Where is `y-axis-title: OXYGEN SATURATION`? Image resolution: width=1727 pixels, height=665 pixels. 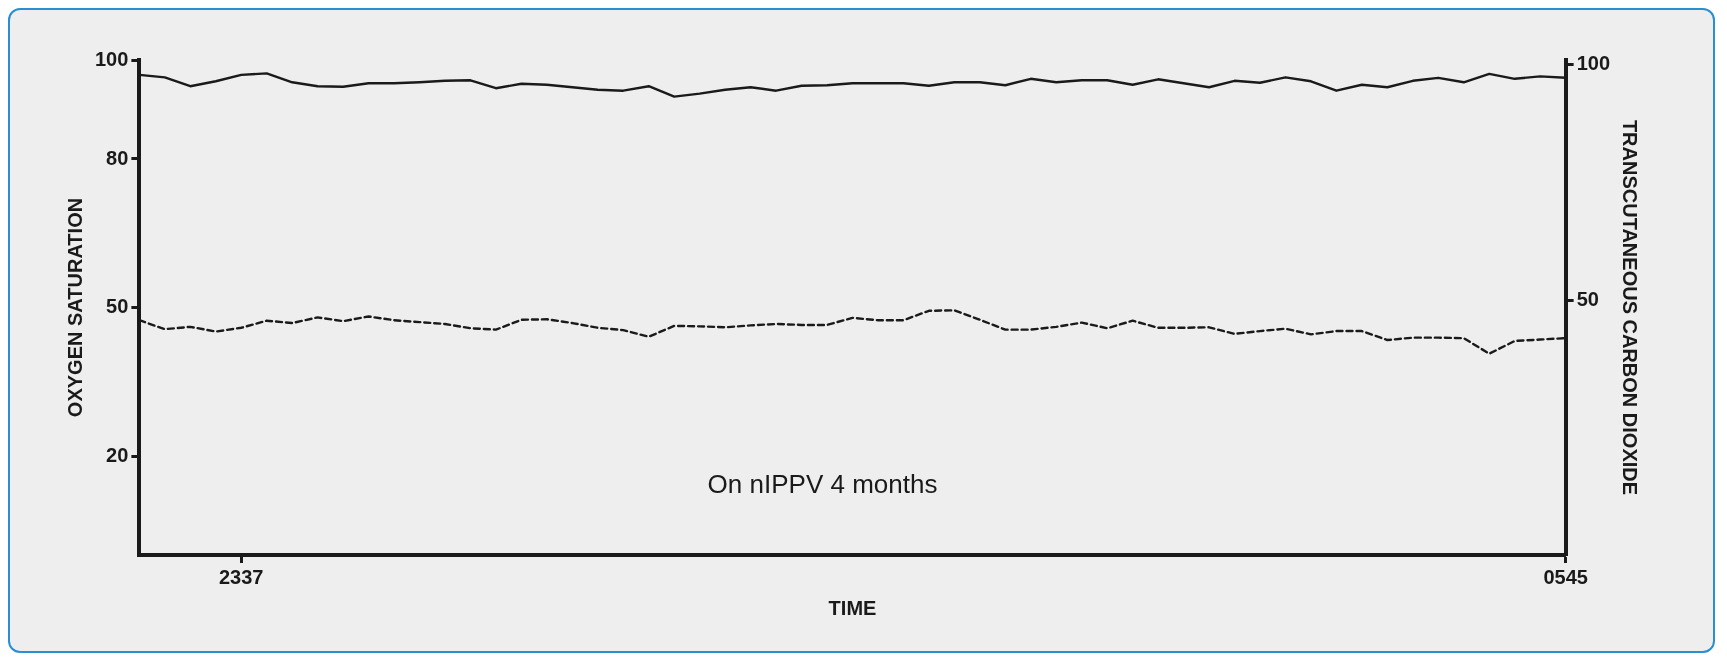 y-axis-title: OXYGEN SATURATION is located at coordinates (74, 307).